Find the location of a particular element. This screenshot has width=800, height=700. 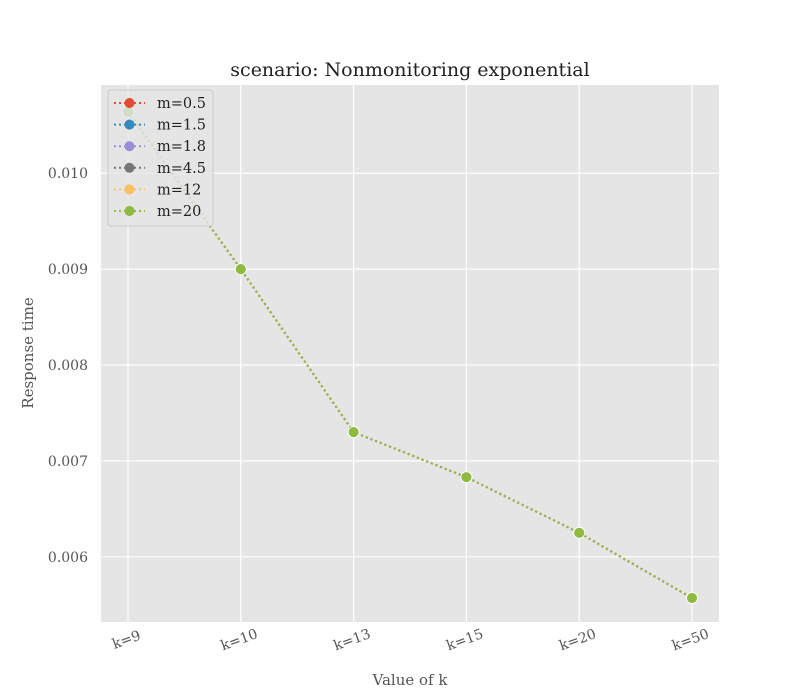

x-tick-label: k=10 is located at coordinates (239, 640).